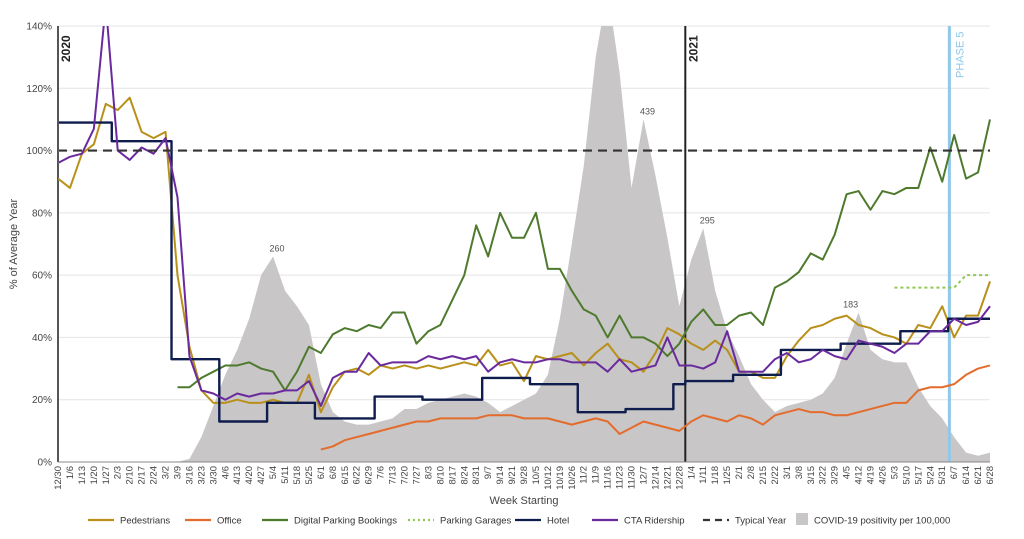 The image size is (1024, 539). What do you see at coordinates (464, 475) in the screenshot?
I see `x-tick-label: 8/24` at bounding box center [464, 475].